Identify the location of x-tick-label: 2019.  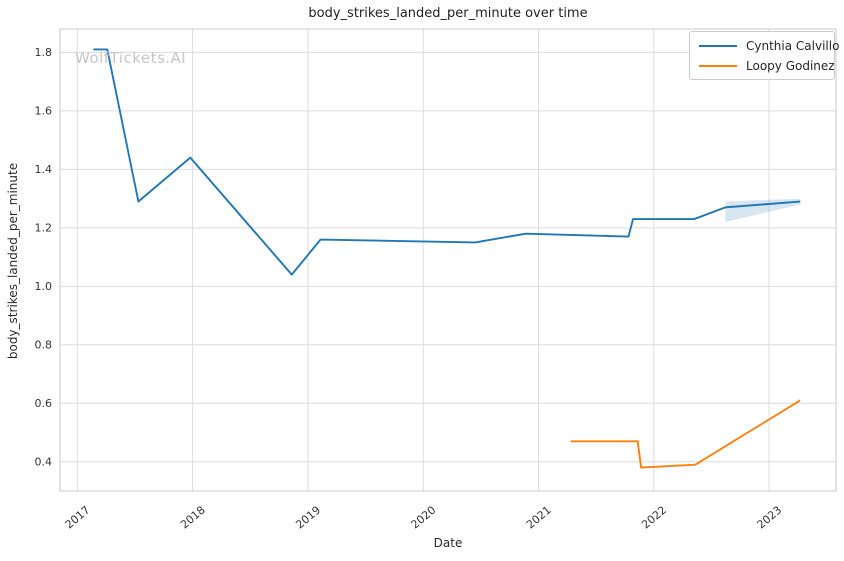
(308, 517).